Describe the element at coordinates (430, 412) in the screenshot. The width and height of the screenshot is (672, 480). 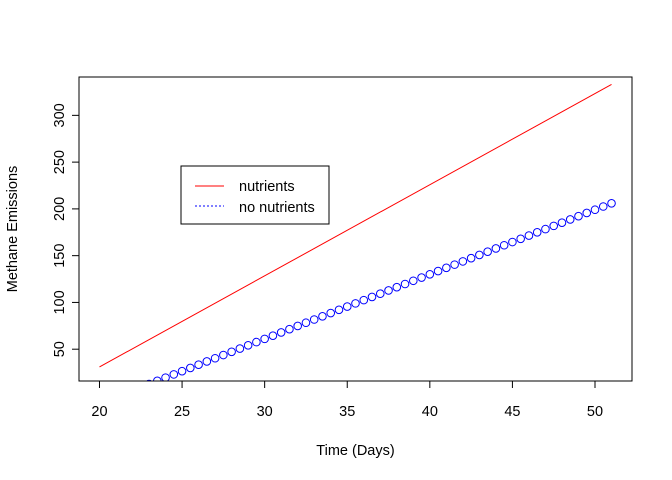
I see `x-tick-label: 40` at that location.